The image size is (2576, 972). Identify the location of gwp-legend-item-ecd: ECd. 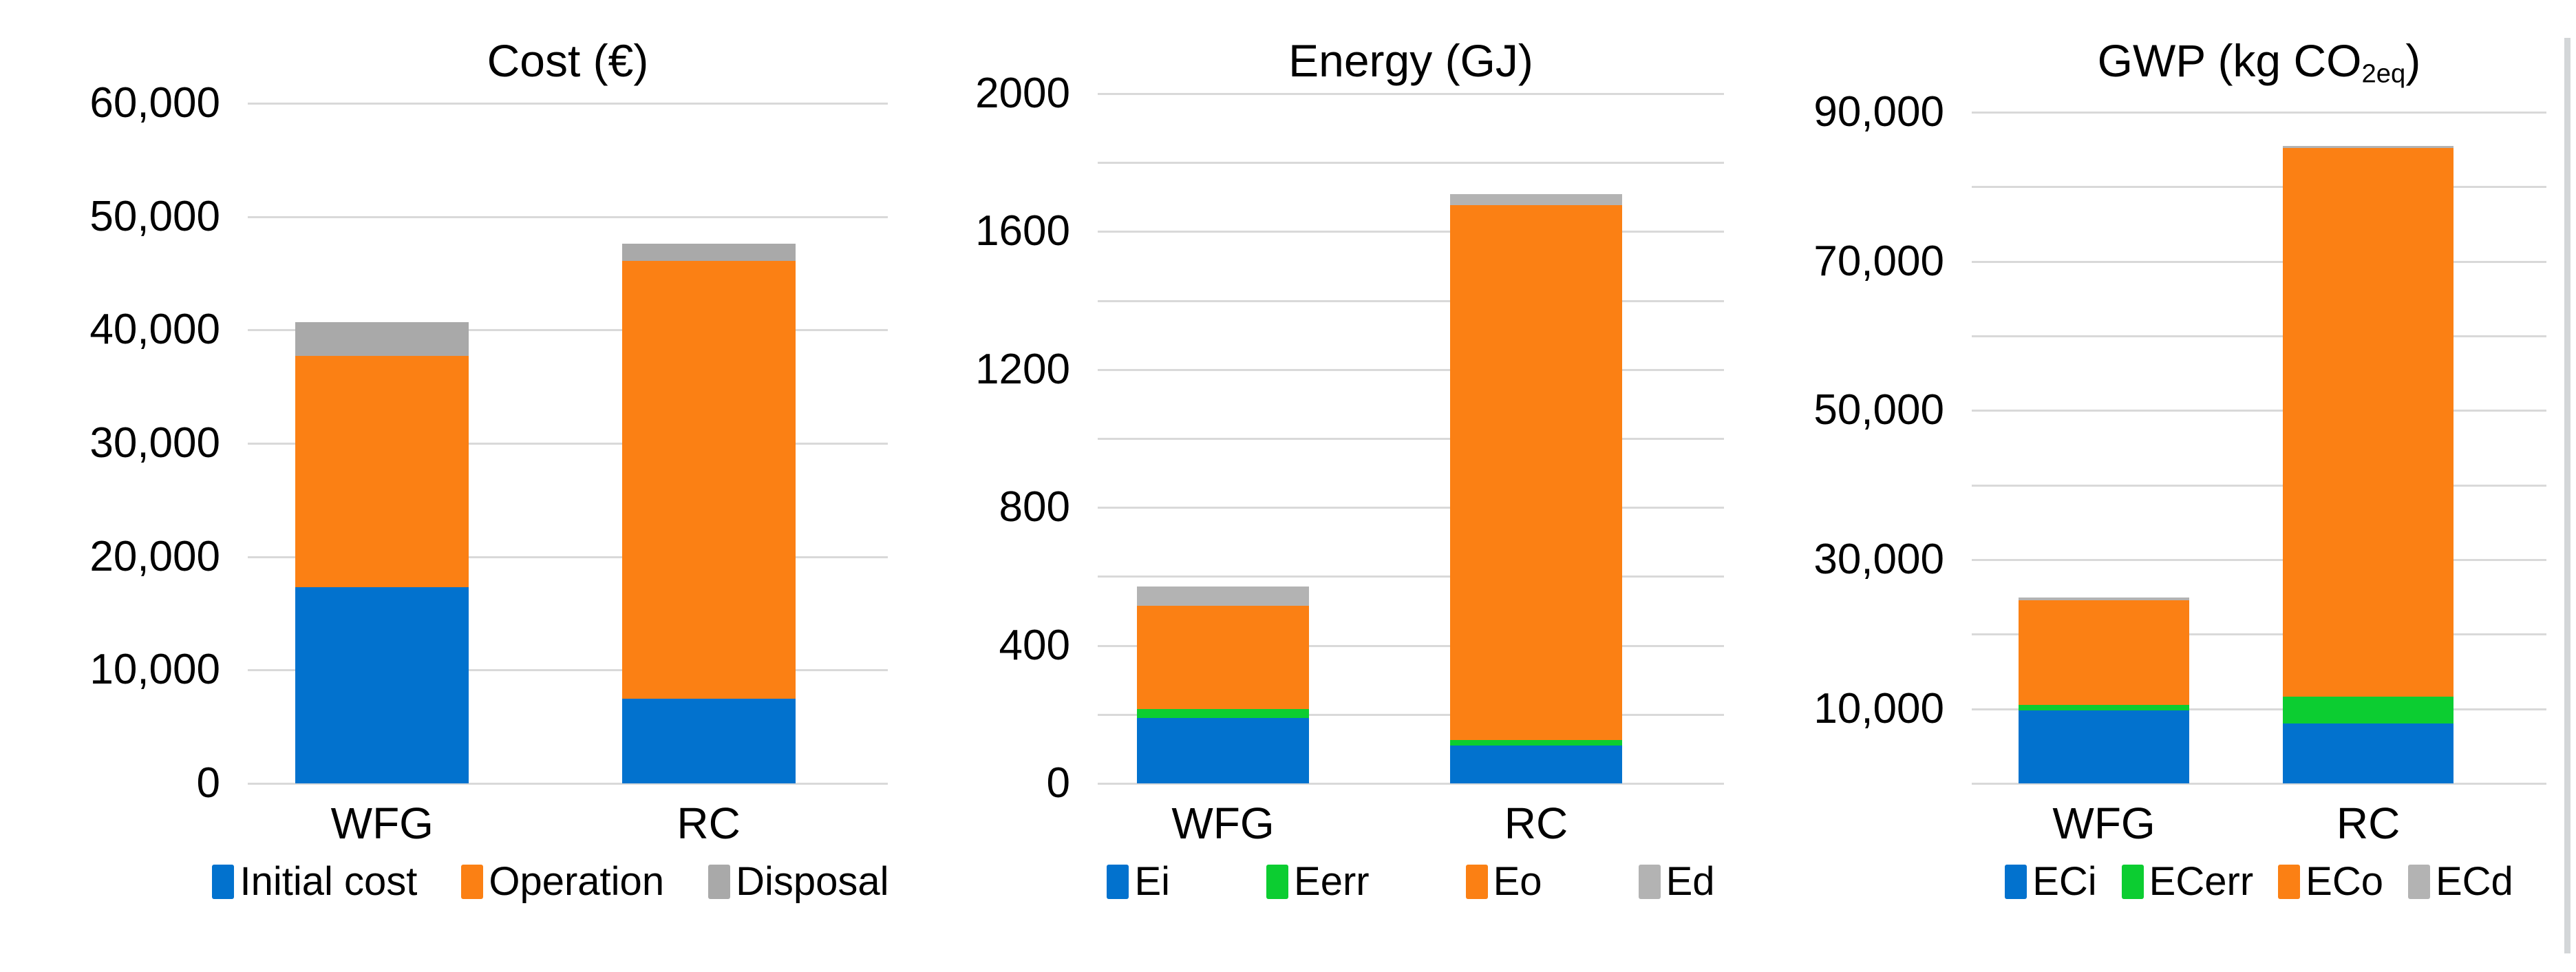
(2460, 881).